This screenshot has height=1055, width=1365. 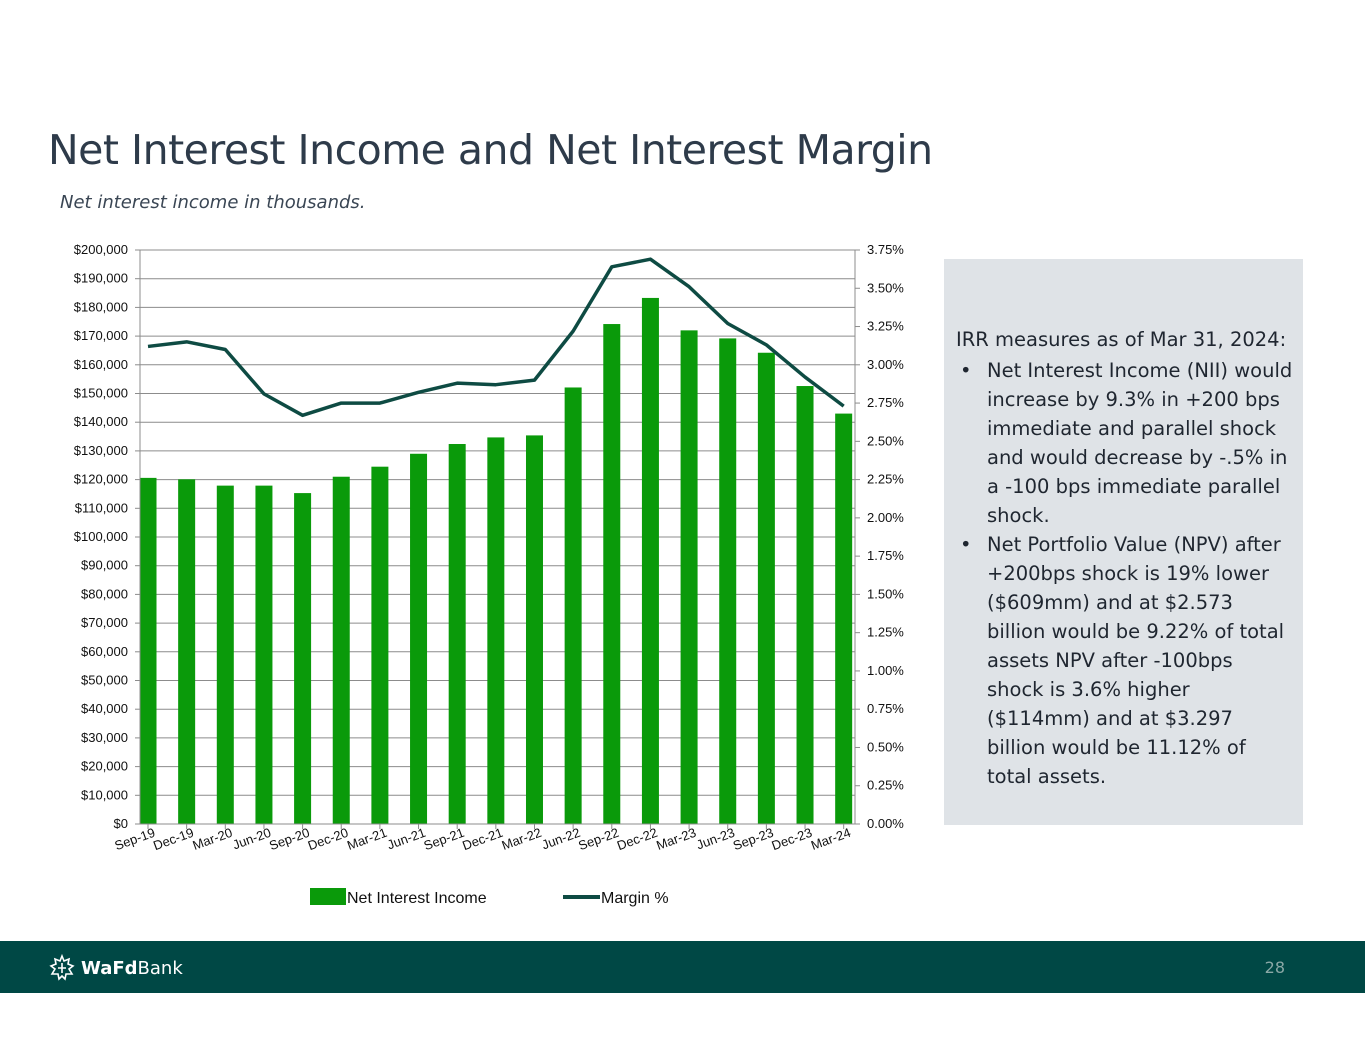 I want to click on right-tick-label: 3.50%, so click(x=885, y=287).